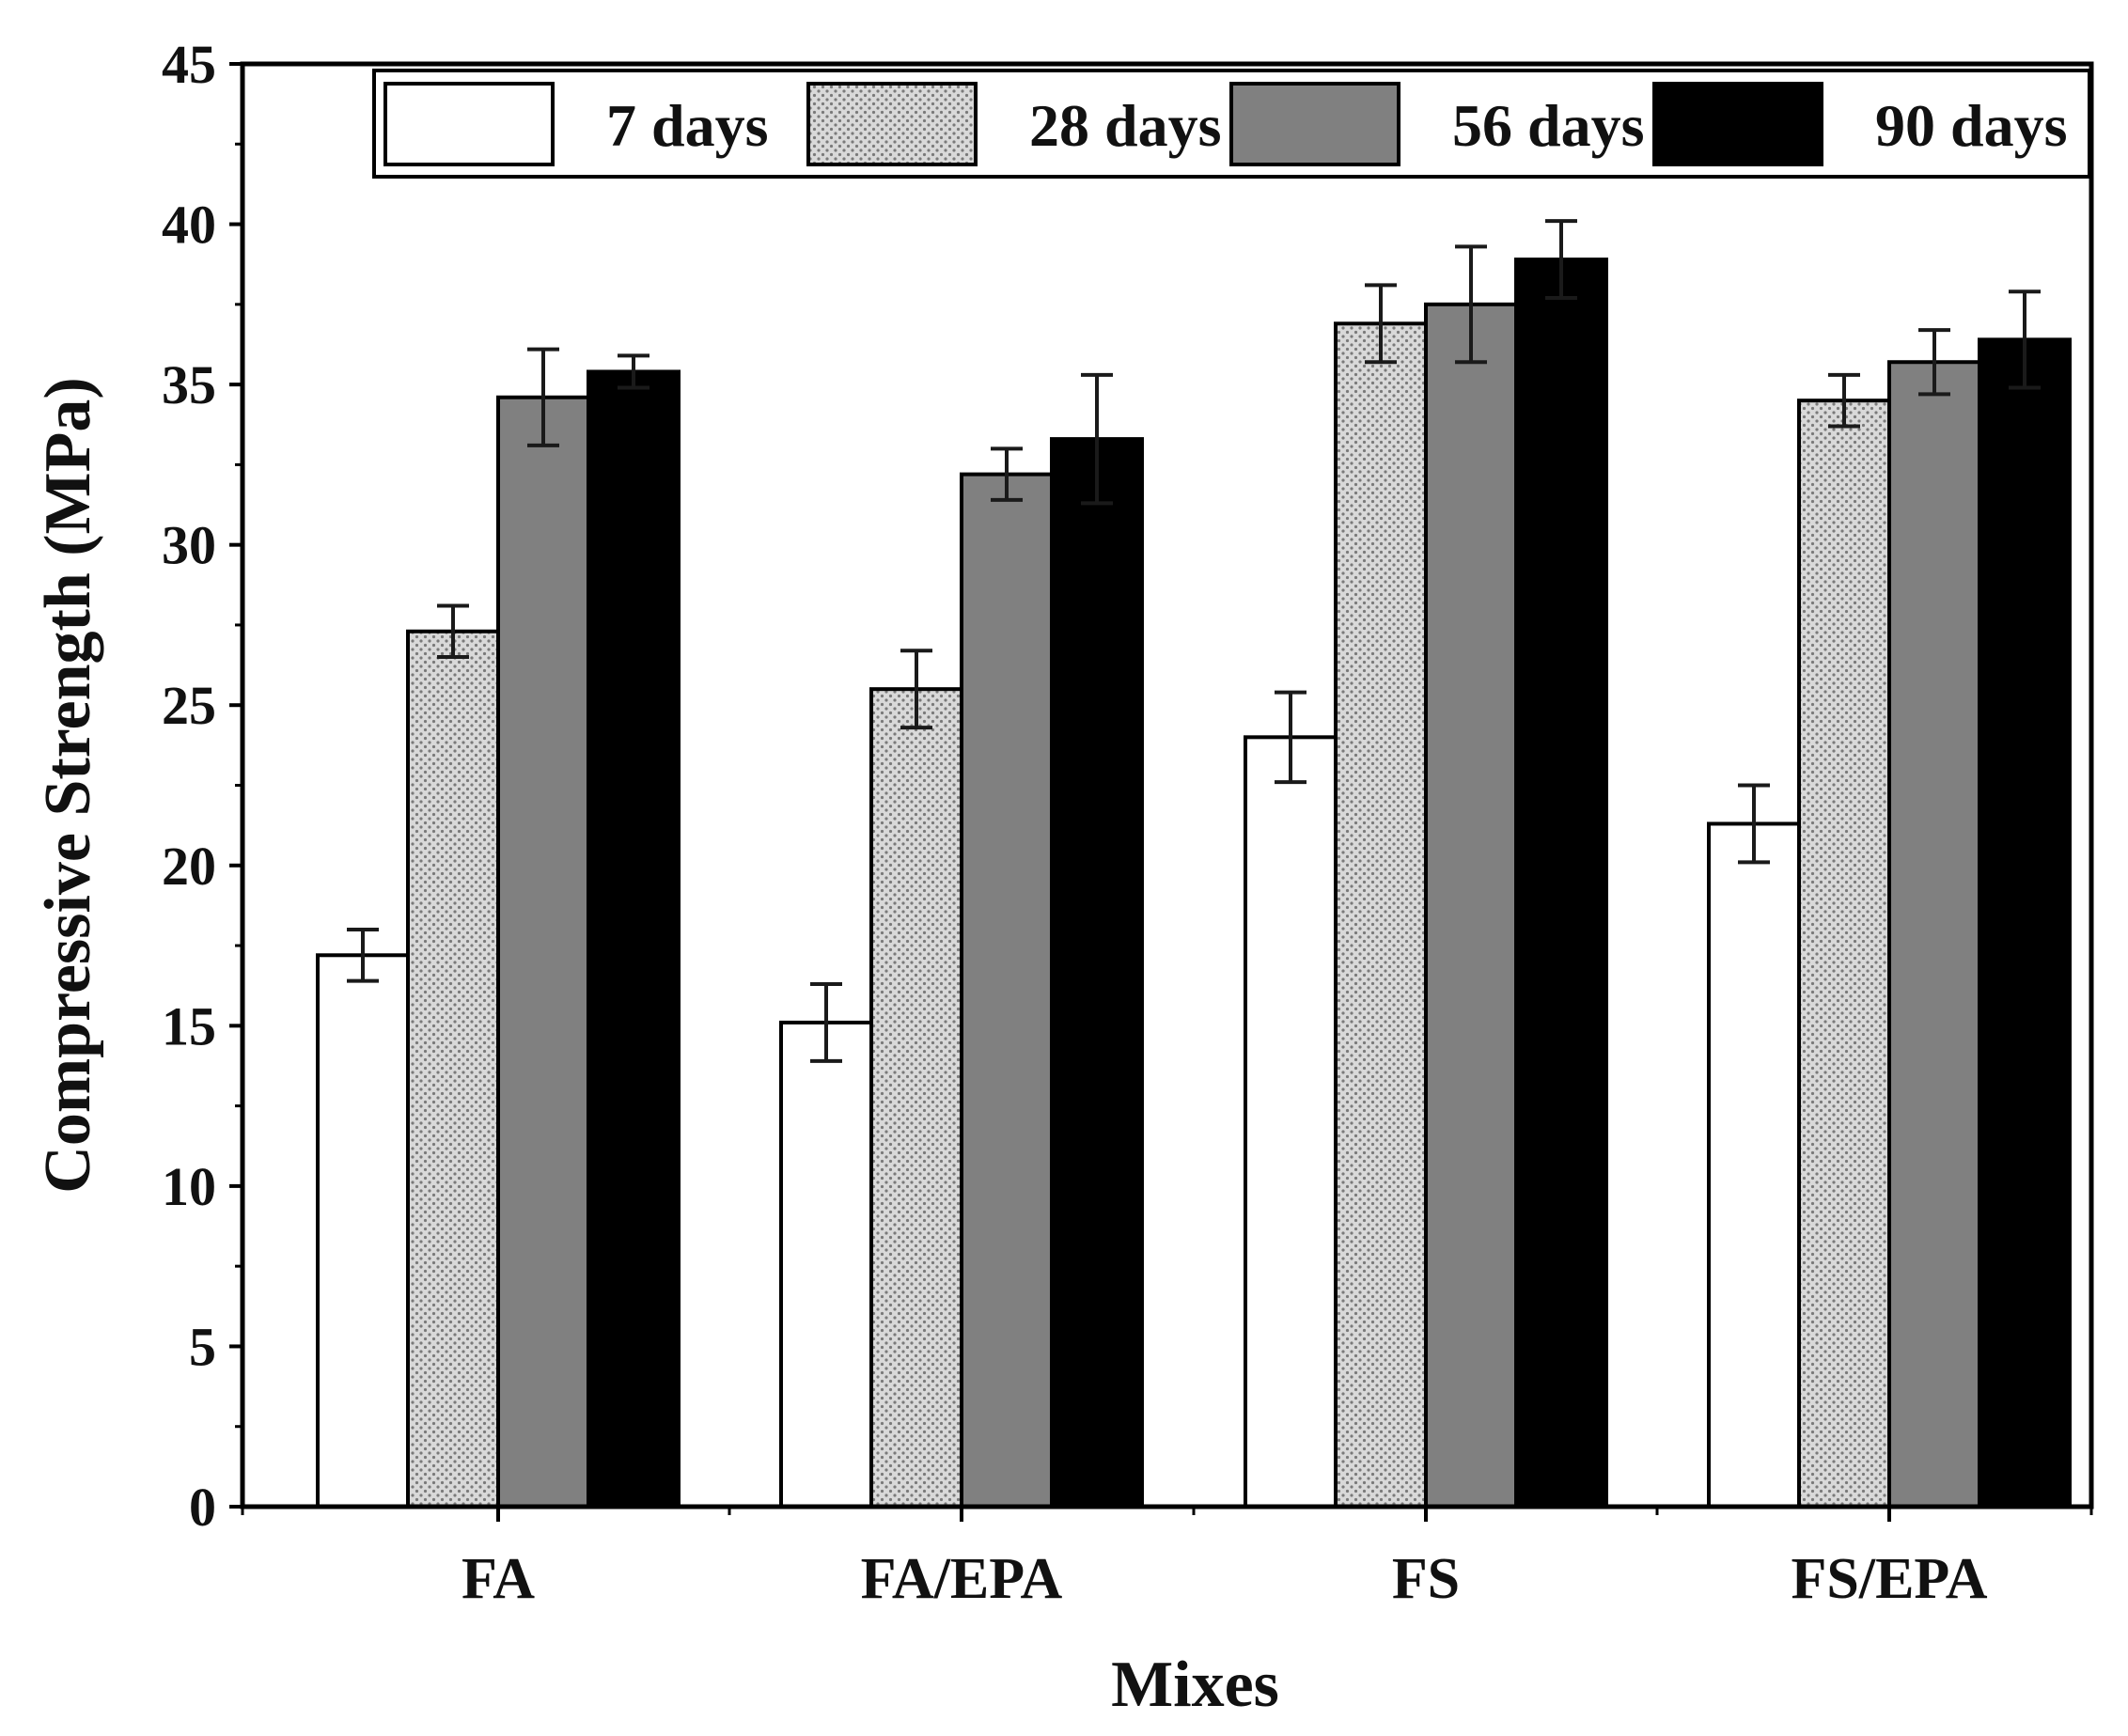 This screenshot has height=1736, width=2128. Describe the element at coordinates (1844, 954) in the screenshot. I see `bar-28-days-FS-EPA` at that location.